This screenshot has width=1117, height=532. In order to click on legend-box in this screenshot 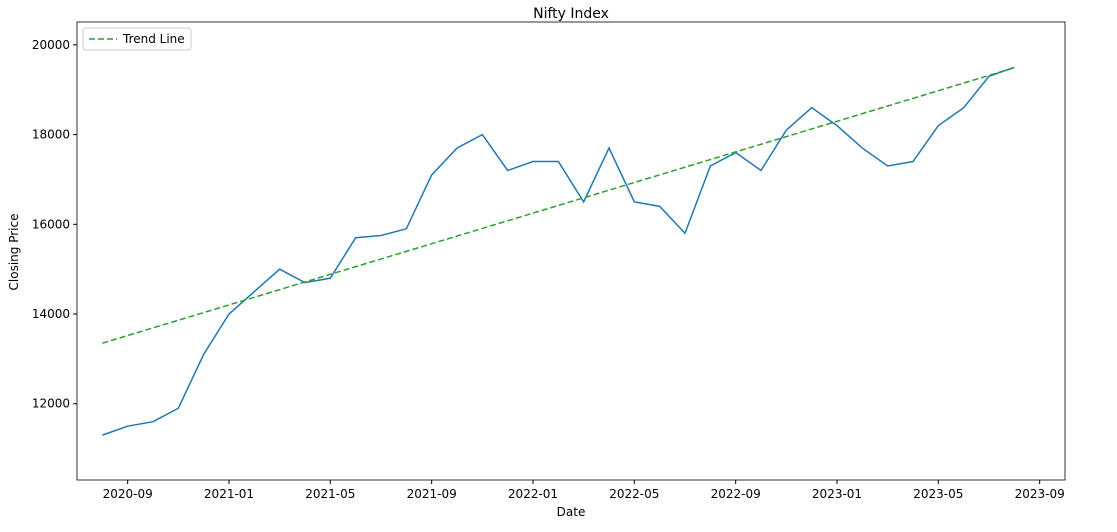, I will do `click(137, 39)`.